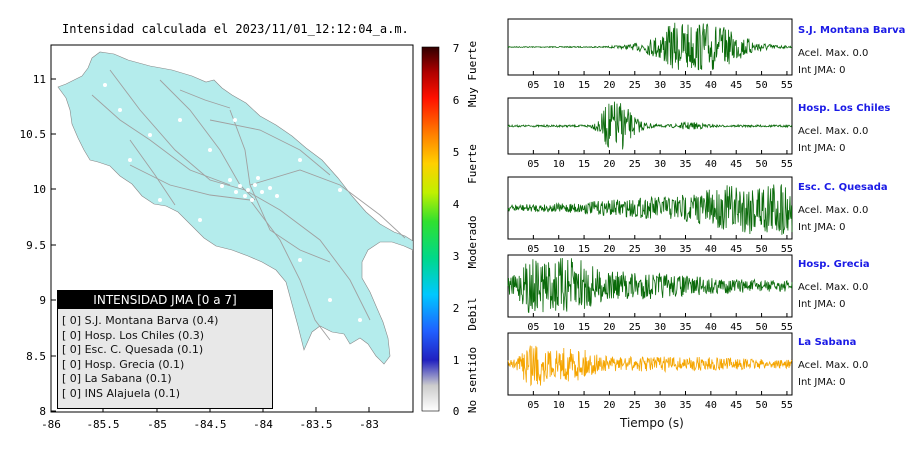 The width and height of the screenshot is (910, 460). I want to click on station-name: Esc. C. Quesada, so click(843, 187).